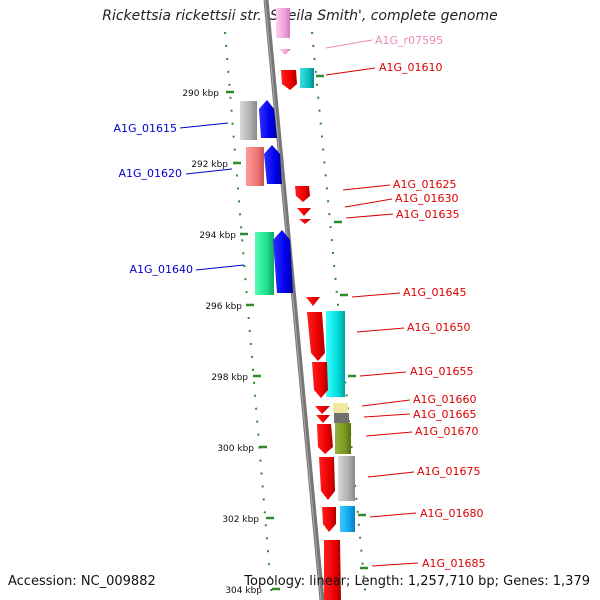 The image size is (600, 600). I want to click on tick-label: 304 kbp, so click(243, 591).